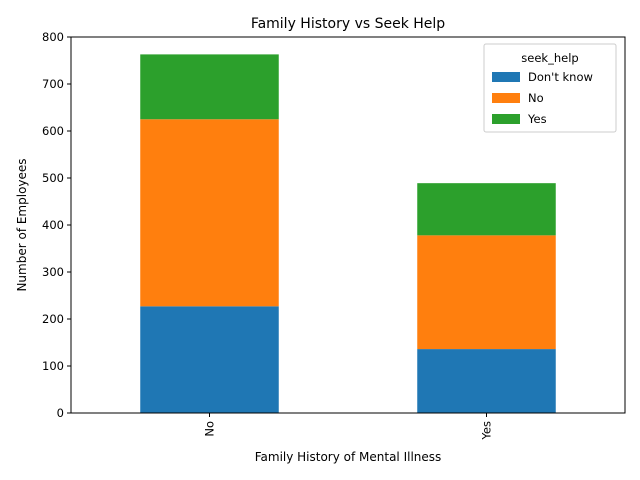 Image resolution: width=640 pixels, height=480 pixels. Describe the element at coordinates (53, 84) in the screenshot. I see `y-tick-label: 700` at that location.